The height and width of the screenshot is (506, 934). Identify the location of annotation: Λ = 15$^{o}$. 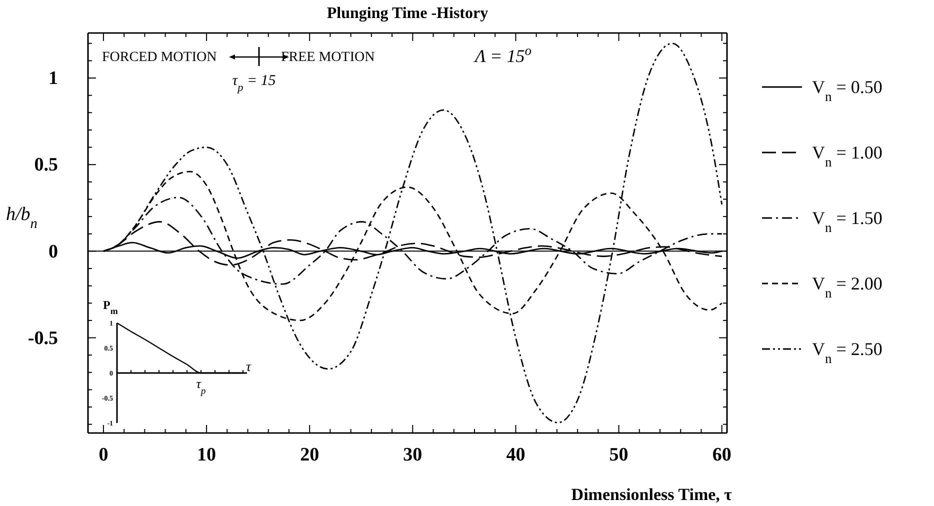
(502, 54).